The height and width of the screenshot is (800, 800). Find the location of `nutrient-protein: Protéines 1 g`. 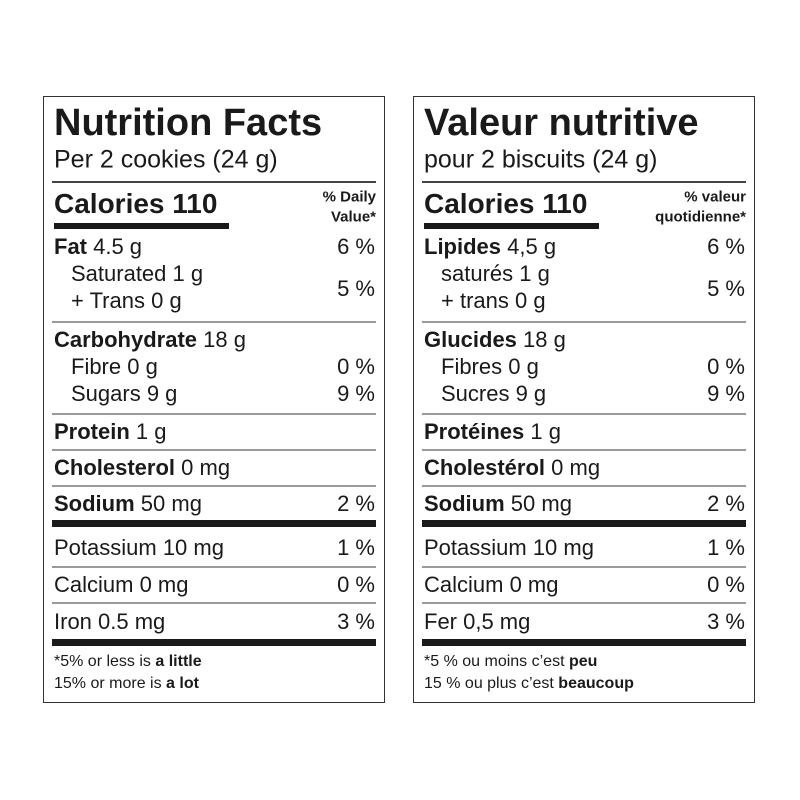

nutrient-protein: Protéines 1 g is located at coordinates (492, 432).